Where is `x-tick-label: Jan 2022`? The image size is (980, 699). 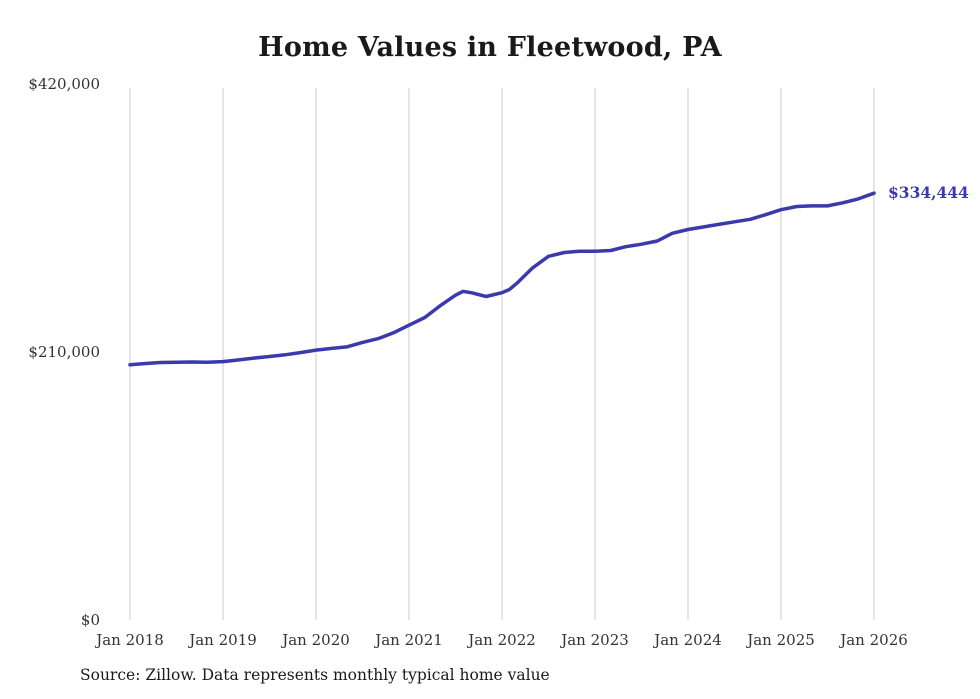 x-tick-label: Jan 2022 is located at coordinates (501, 640).